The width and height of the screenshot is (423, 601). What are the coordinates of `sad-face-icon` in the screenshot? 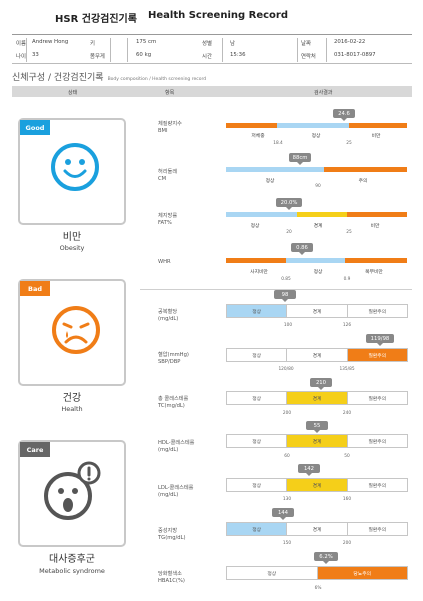 It's located at (76, 330).